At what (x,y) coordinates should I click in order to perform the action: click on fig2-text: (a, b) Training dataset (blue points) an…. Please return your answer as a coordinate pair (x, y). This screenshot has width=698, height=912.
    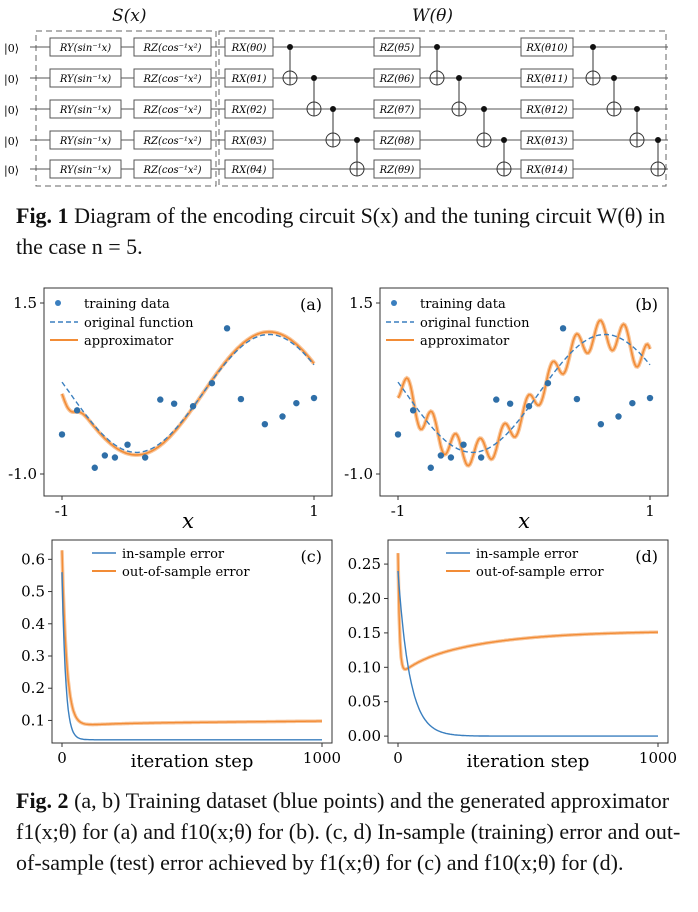
    Looking at the image, I should click on (348, 831).